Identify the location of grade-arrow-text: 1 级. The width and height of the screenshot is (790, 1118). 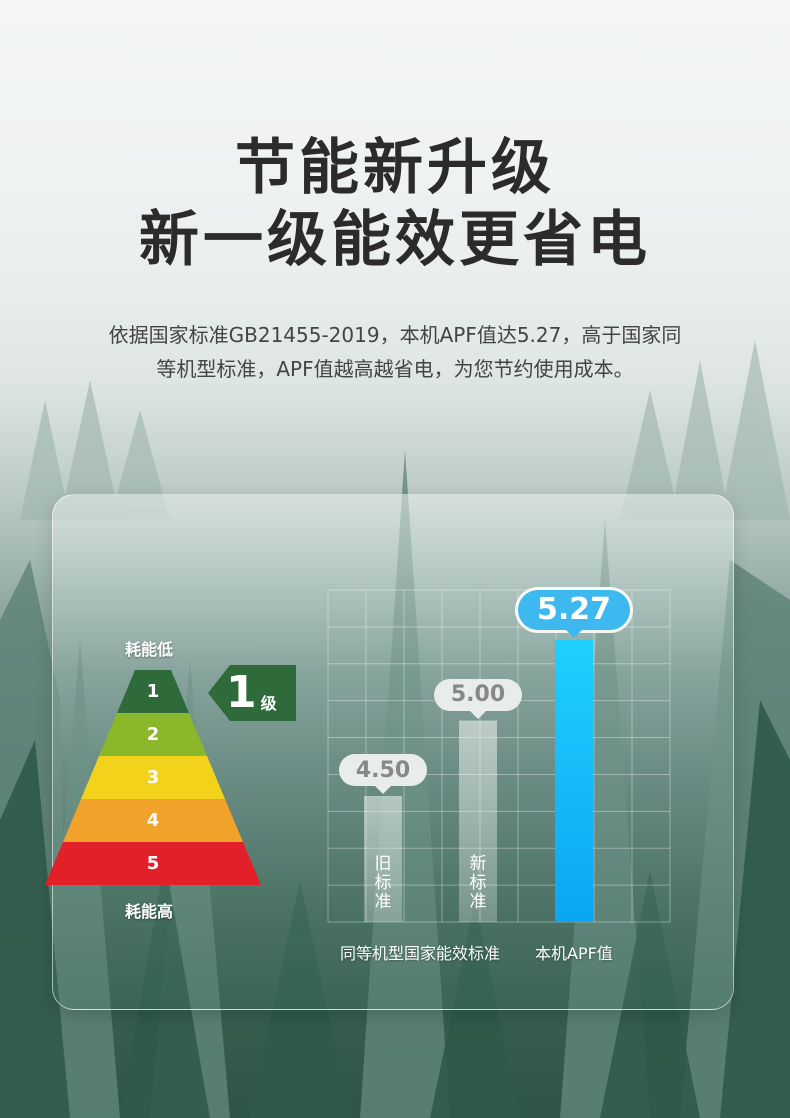
(251, 693).